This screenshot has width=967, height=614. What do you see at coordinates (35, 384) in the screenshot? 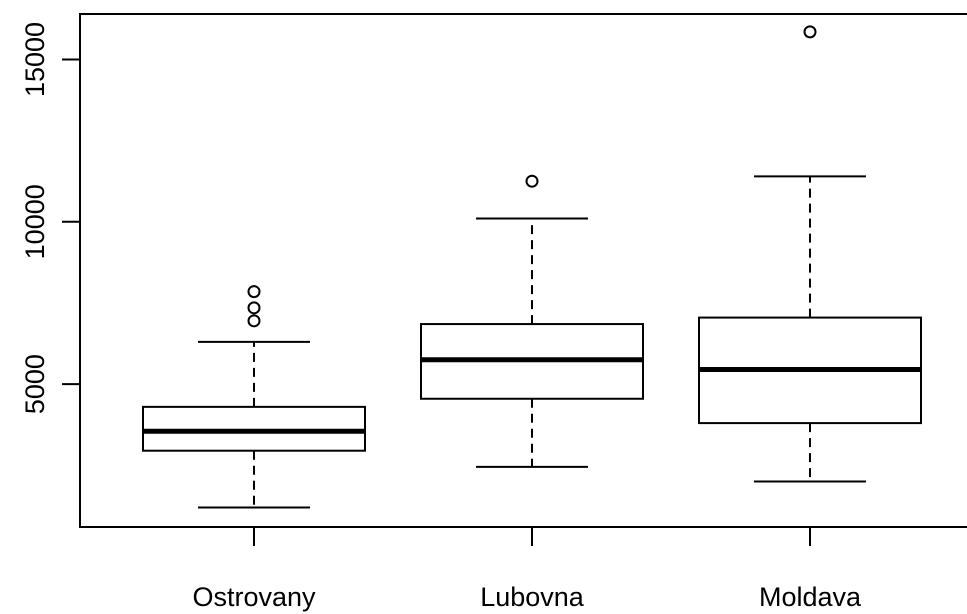
I see `y-tick-label-5000: 5000` at bounding box center [35, 384].